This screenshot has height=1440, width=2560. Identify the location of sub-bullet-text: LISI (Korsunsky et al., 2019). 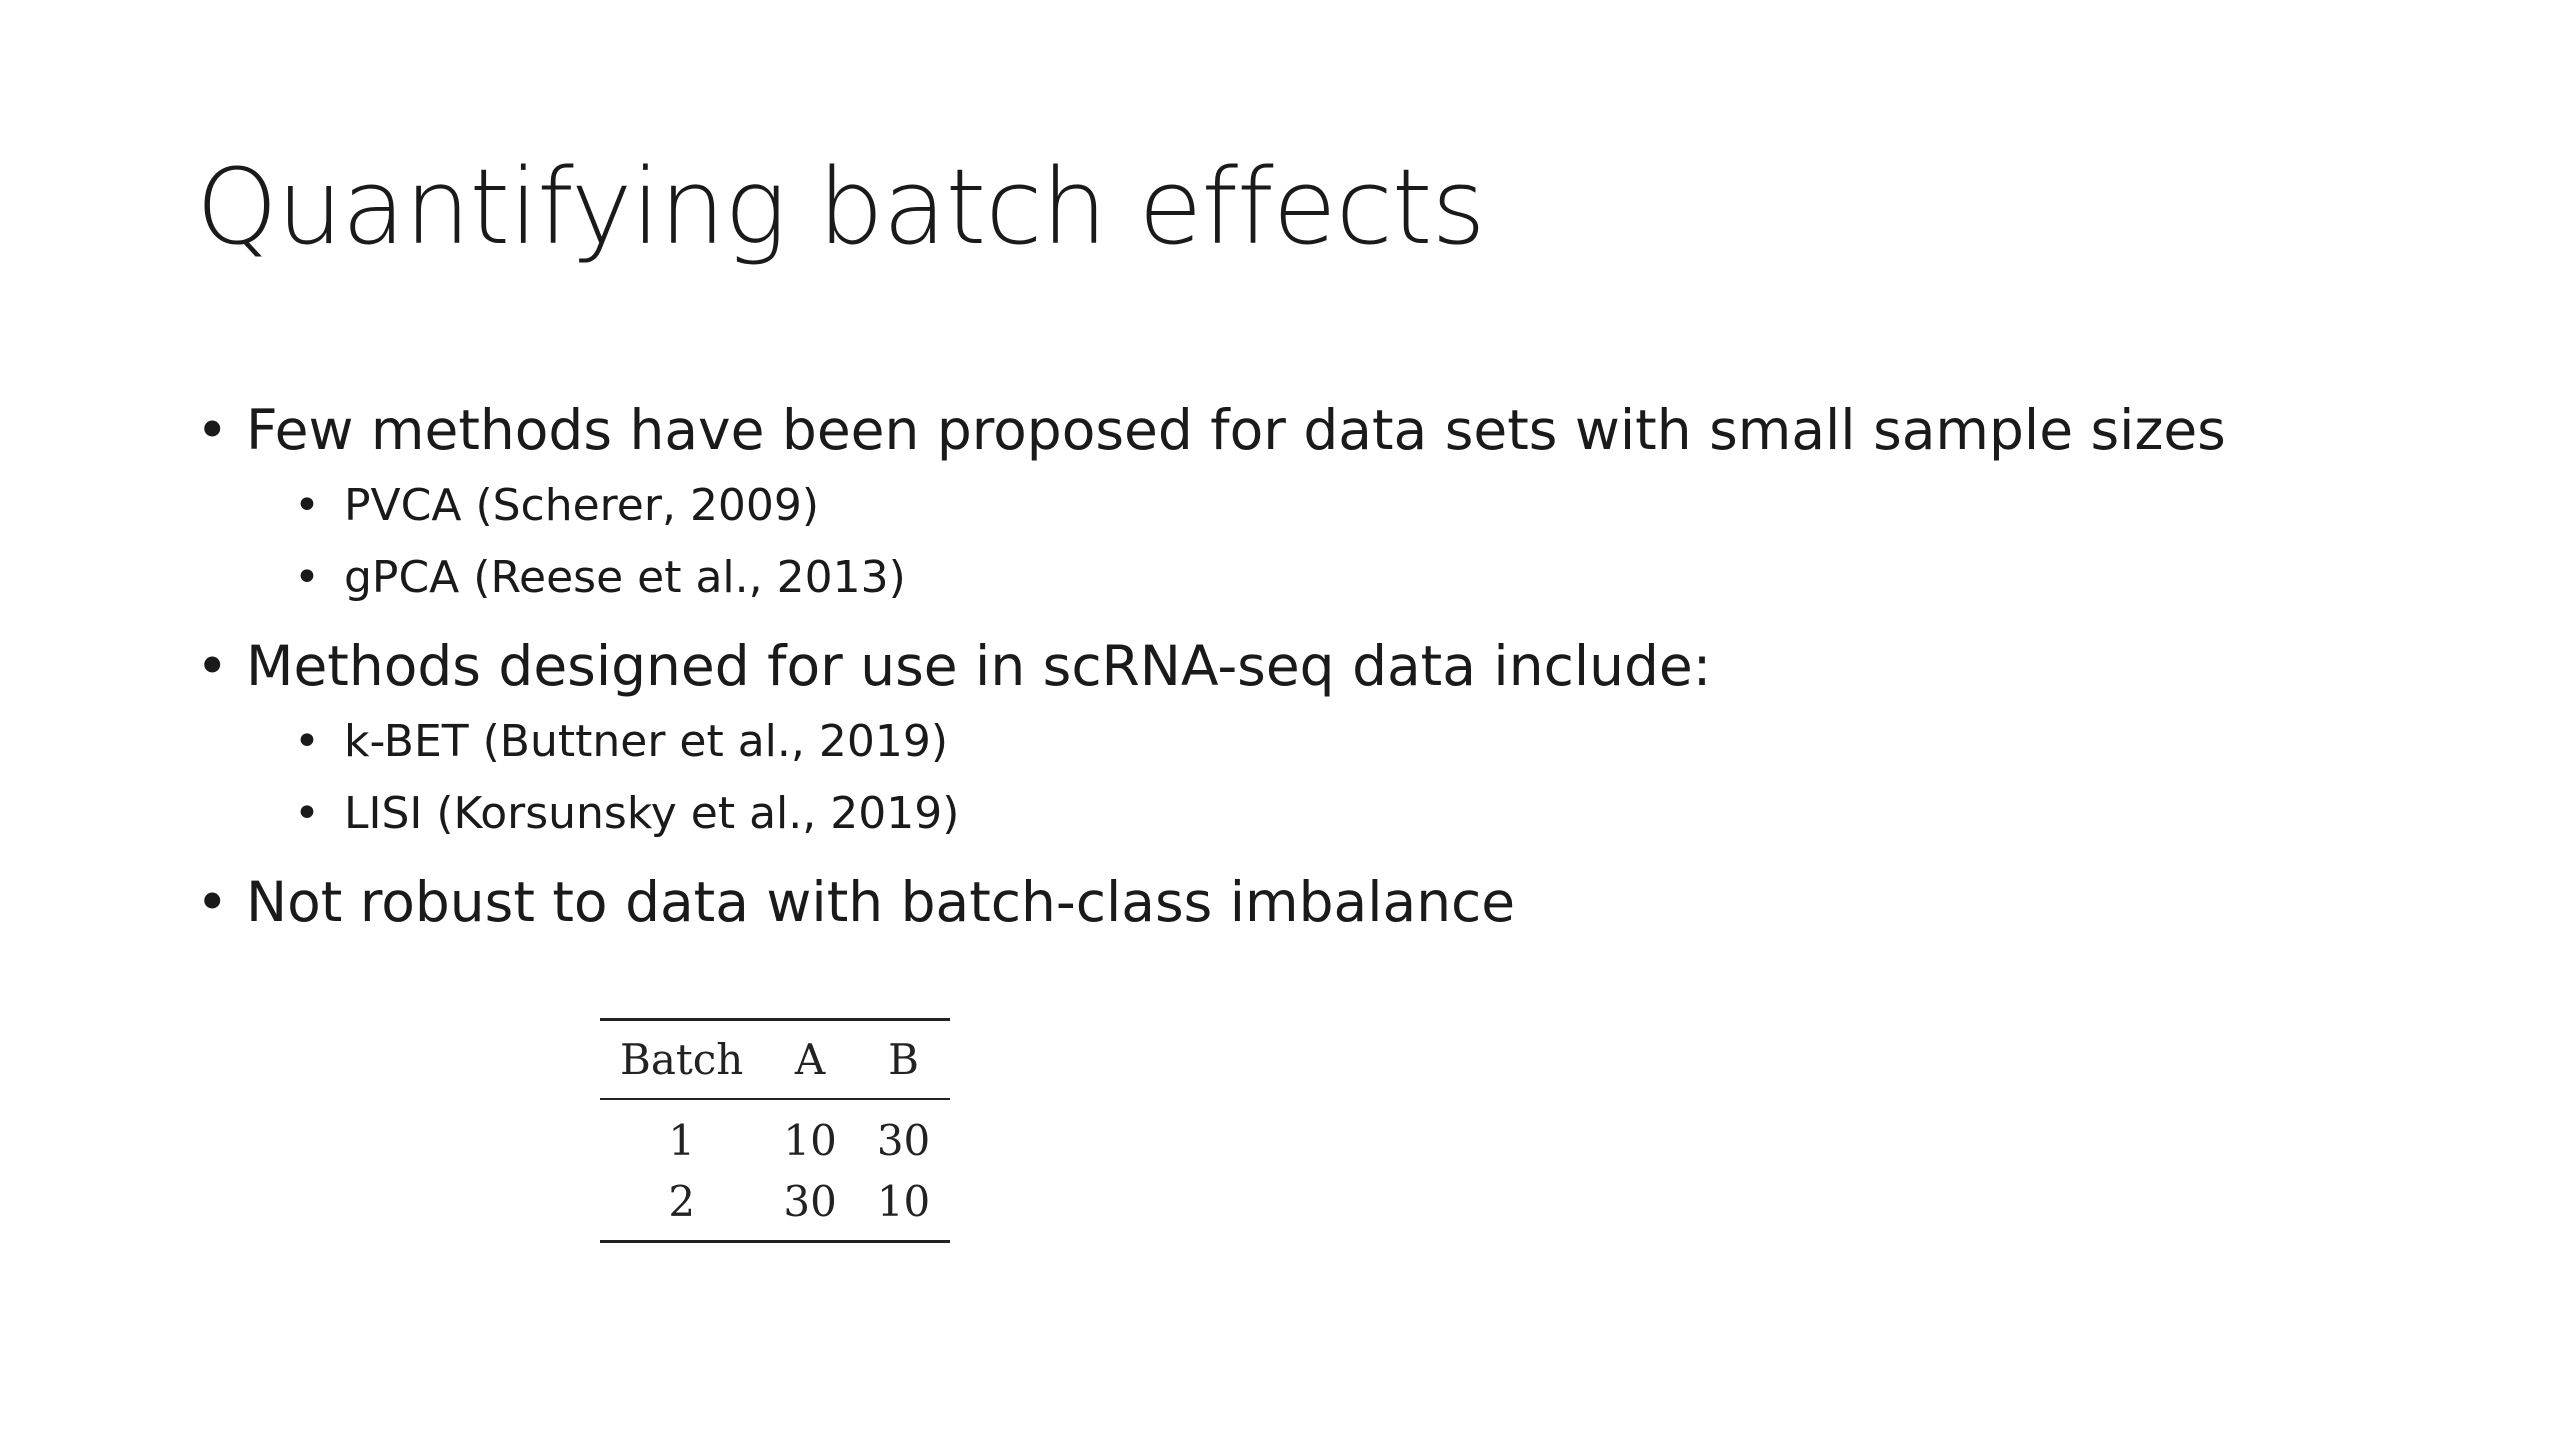
(652, 813).